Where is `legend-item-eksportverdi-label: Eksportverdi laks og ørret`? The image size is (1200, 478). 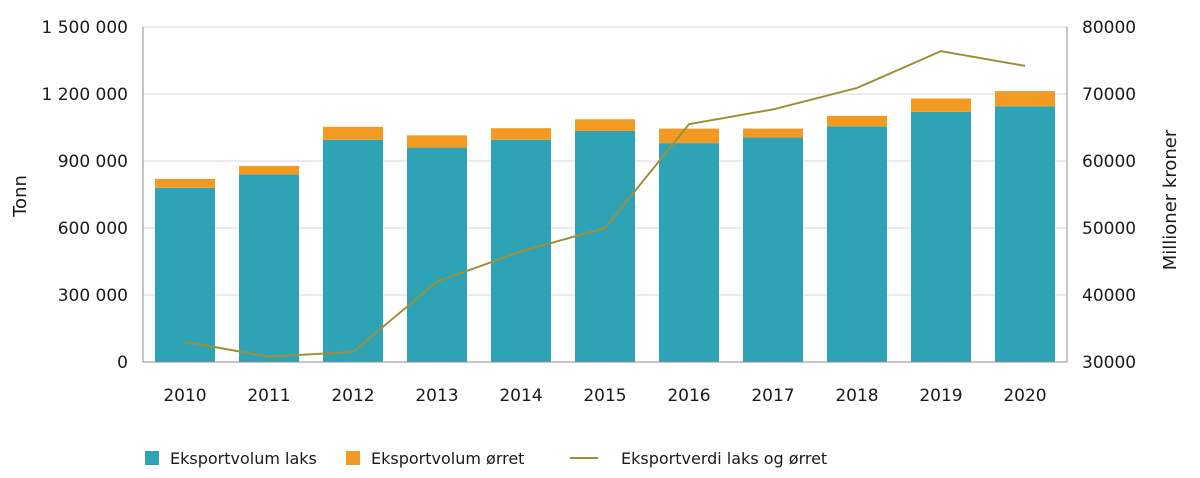 legend-item-eksportverdi-label: Eksportverdi laks og ørret is located at coordinates (724, 458).